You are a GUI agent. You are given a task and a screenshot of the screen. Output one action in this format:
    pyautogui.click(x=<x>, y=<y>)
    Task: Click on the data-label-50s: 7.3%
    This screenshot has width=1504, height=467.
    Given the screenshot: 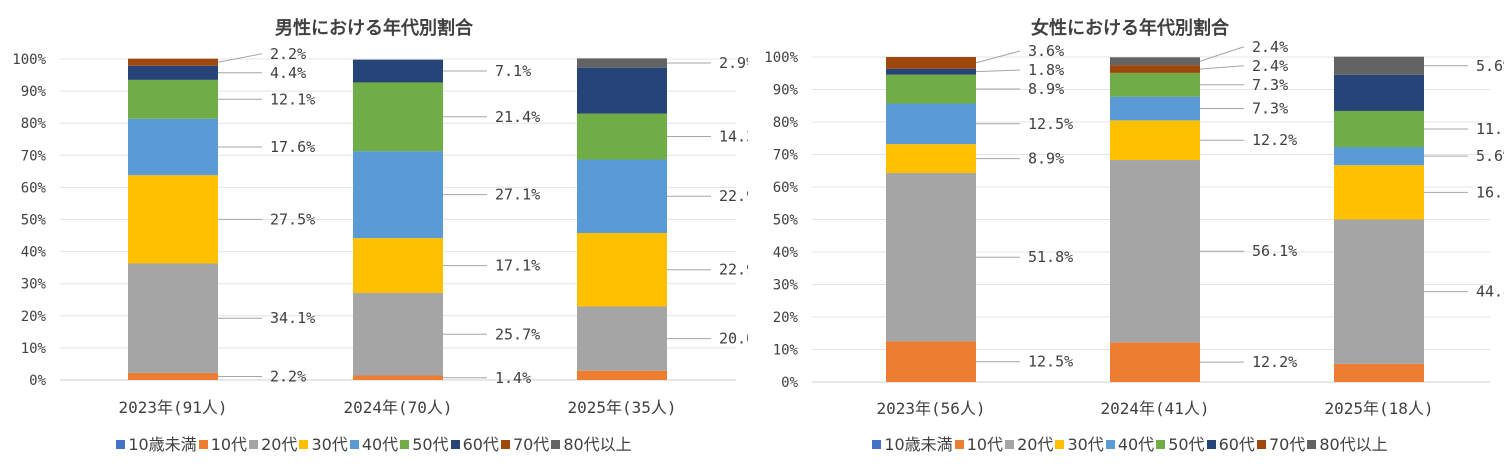 What is the action you would take?
    pyautogui.click(x=1270, y=85)
    